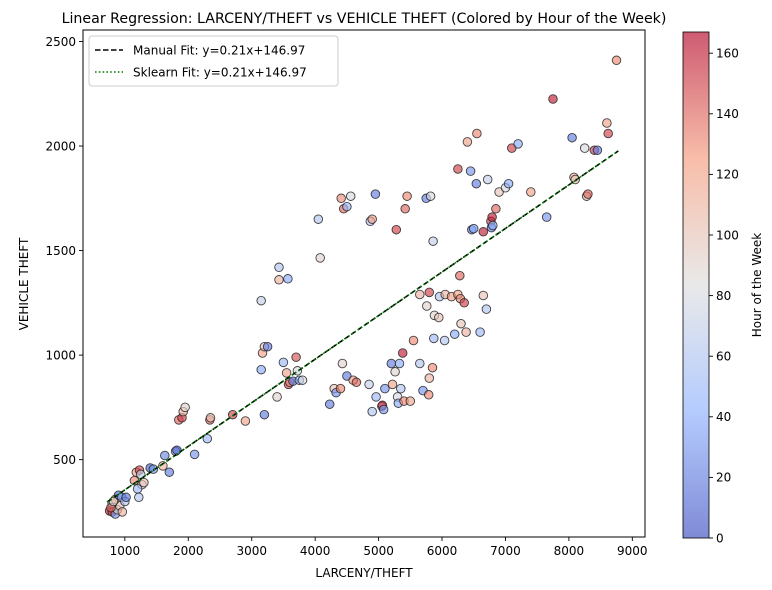  I want to click on y-axis-ticks: 500 1000 1500 2000 2500, so click(64, 251).